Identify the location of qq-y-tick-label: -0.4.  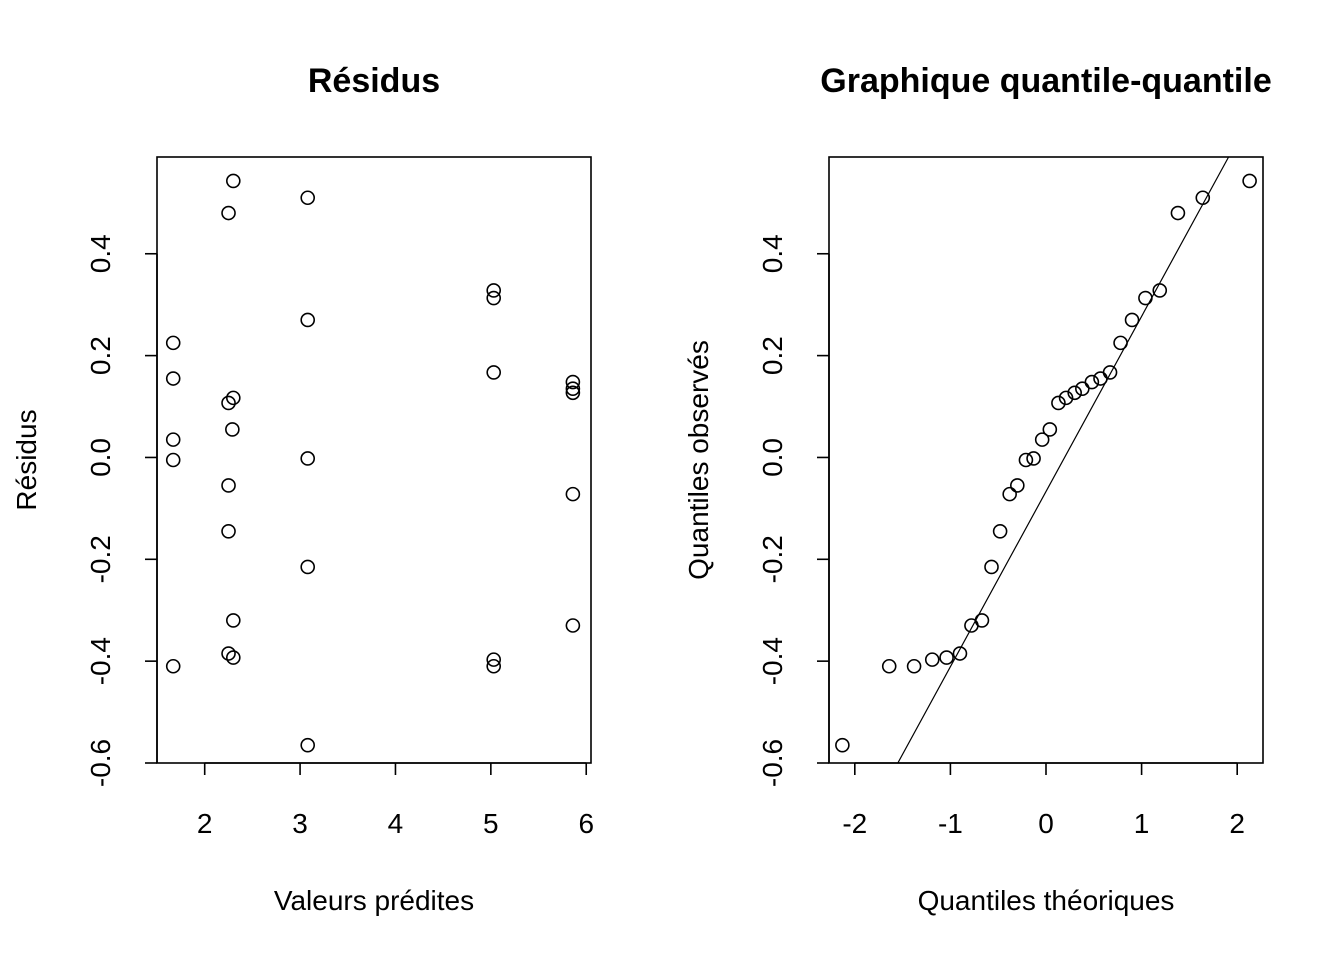
(772, 661).